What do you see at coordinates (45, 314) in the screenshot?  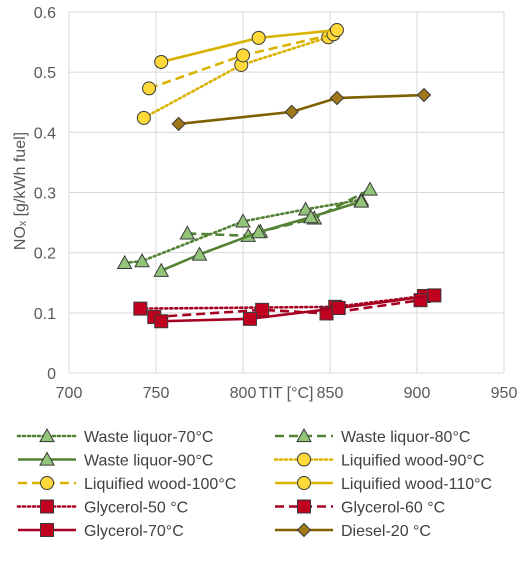 I see `y-tick-label: 0.1` at bounding box center [45, 314].